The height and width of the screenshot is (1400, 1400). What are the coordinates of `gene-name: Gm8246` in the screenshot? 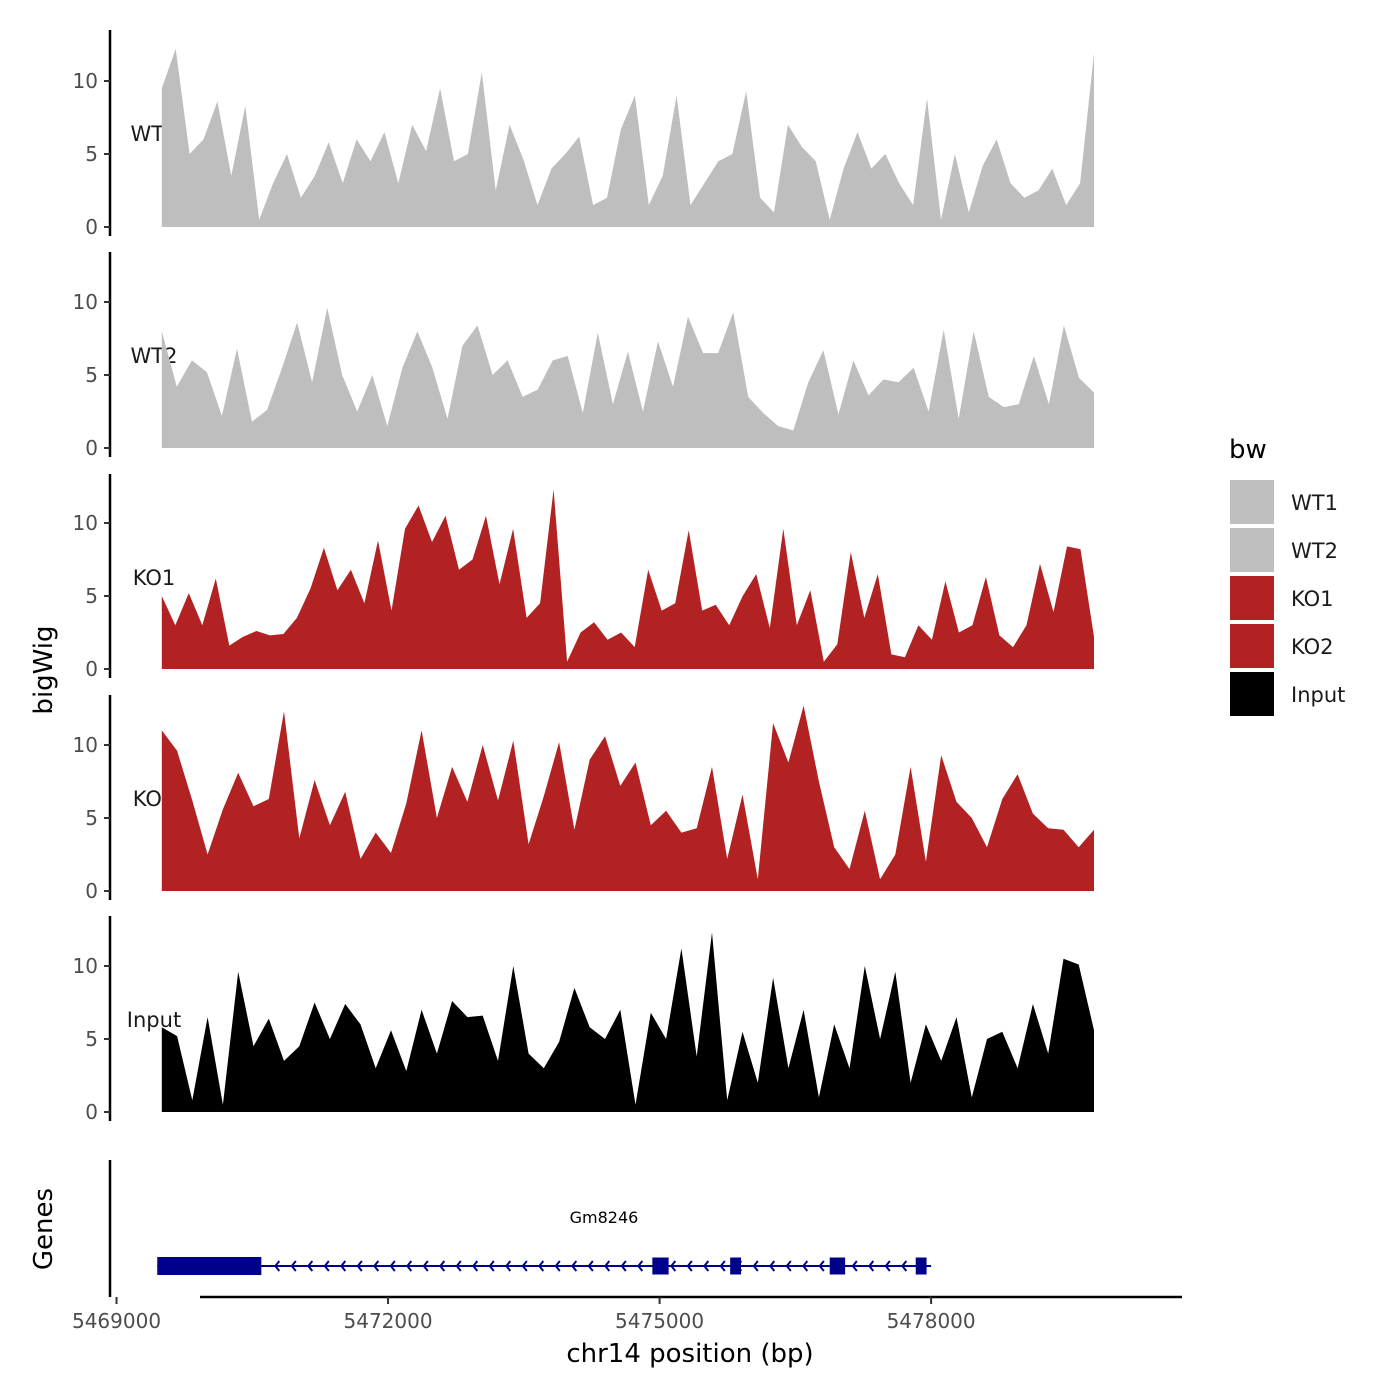 It's located at (604, 1217).